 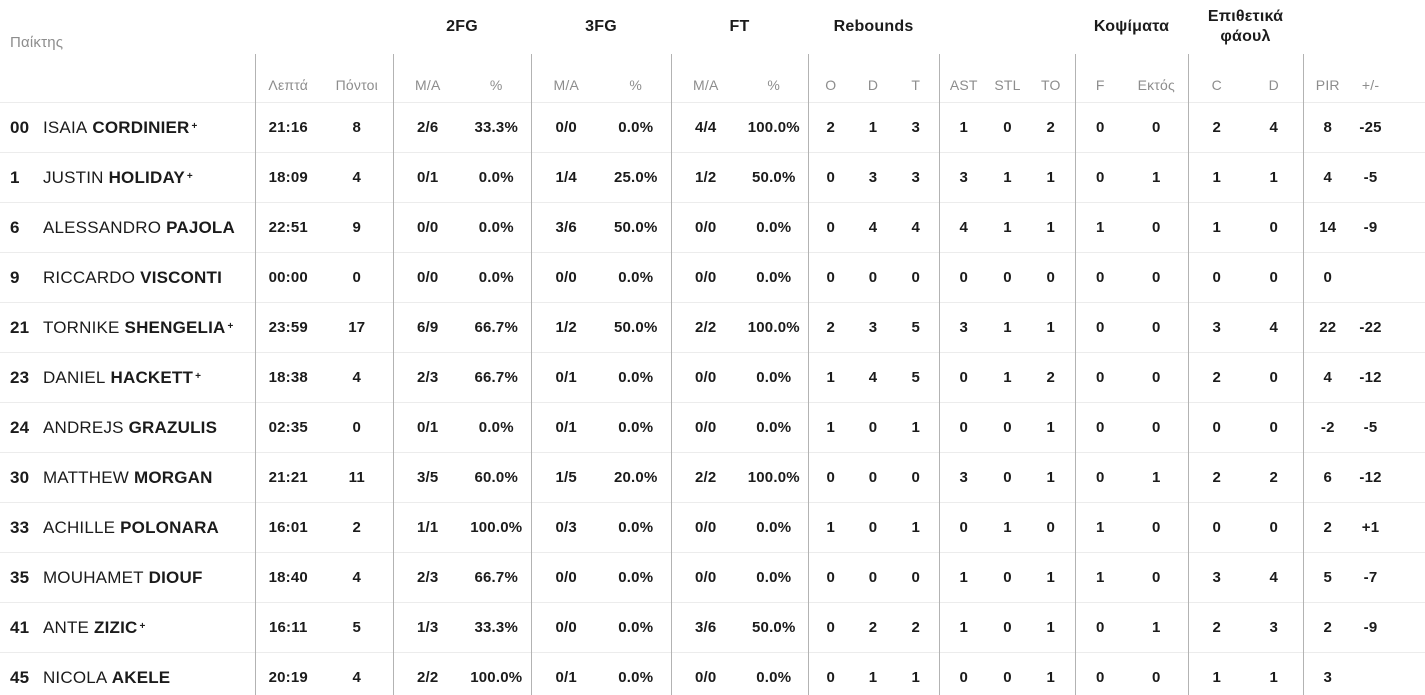 I want to click on stat-reb-d: 1, so click(x=873, y=677).